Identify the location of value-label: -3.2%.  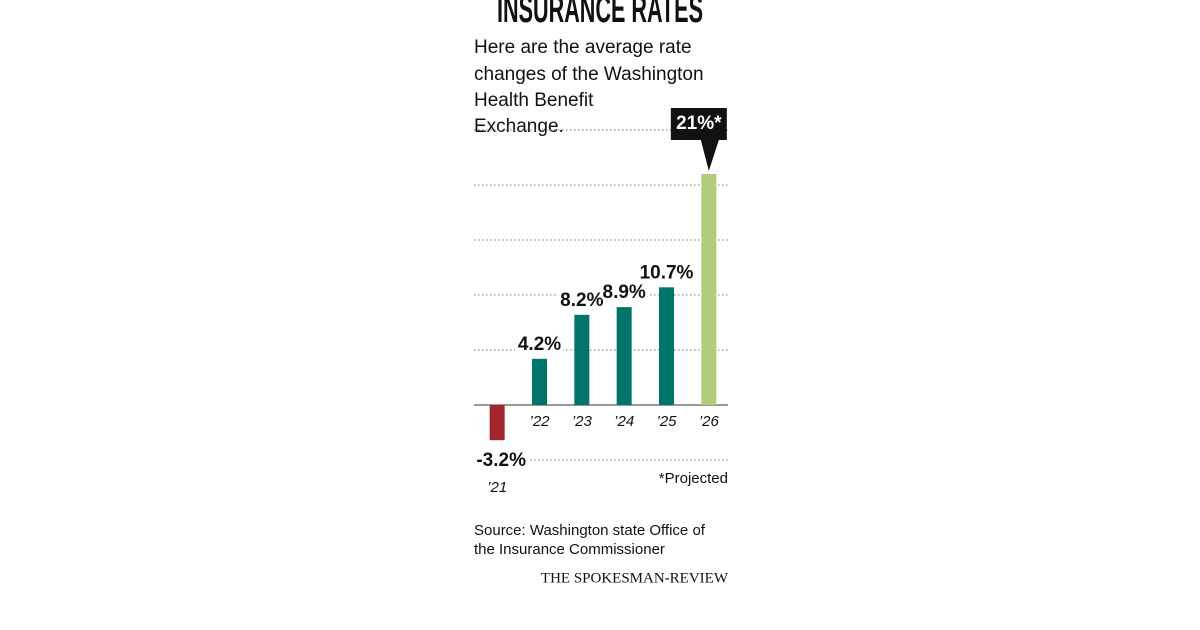
(501, 460).